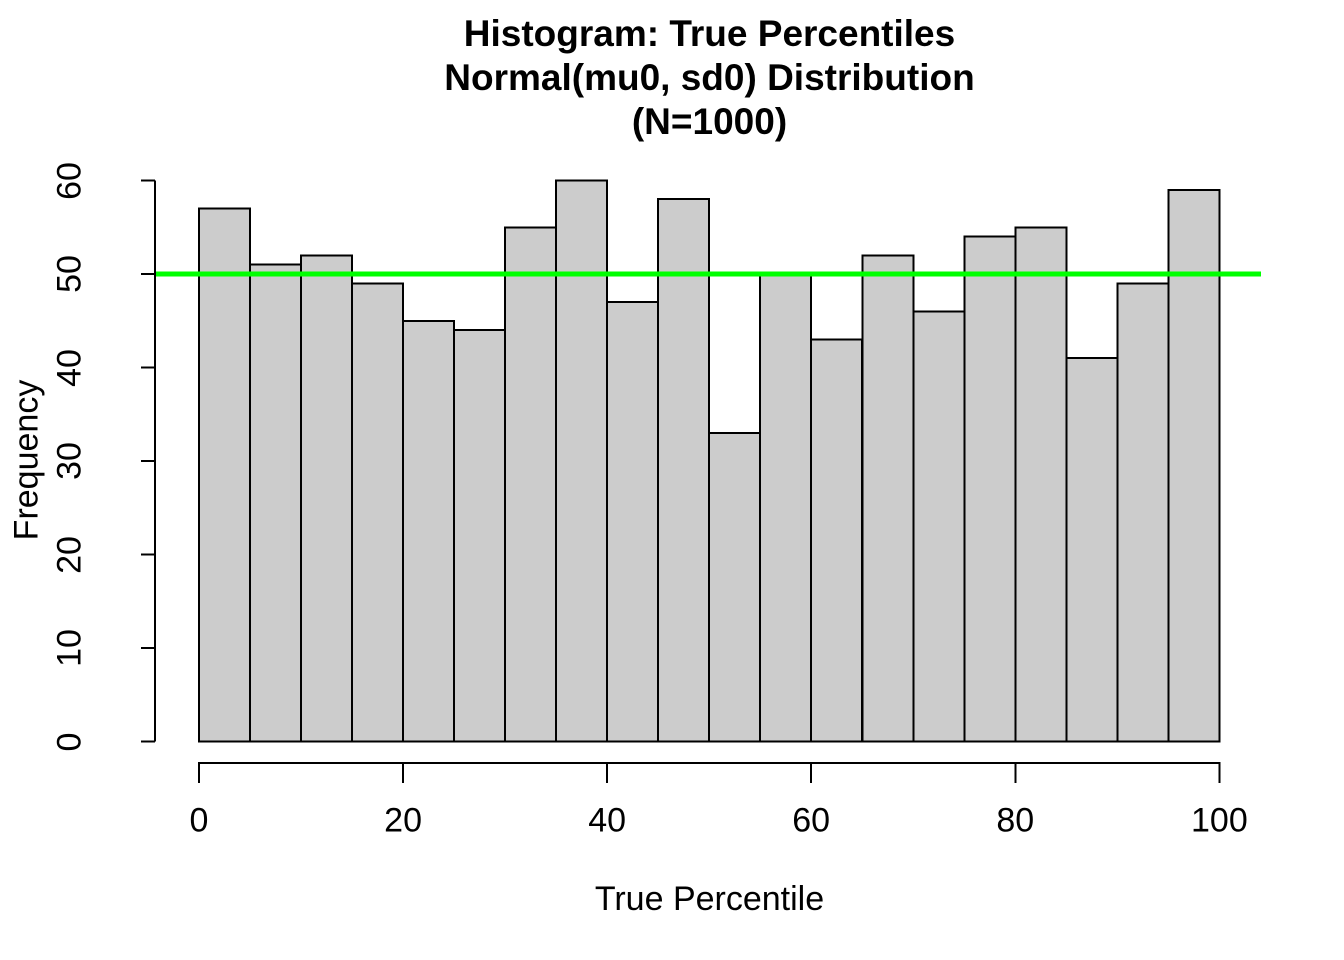 The image size is (1344, 960). I want to click on y-tick-label: 10, so click(69, 648).